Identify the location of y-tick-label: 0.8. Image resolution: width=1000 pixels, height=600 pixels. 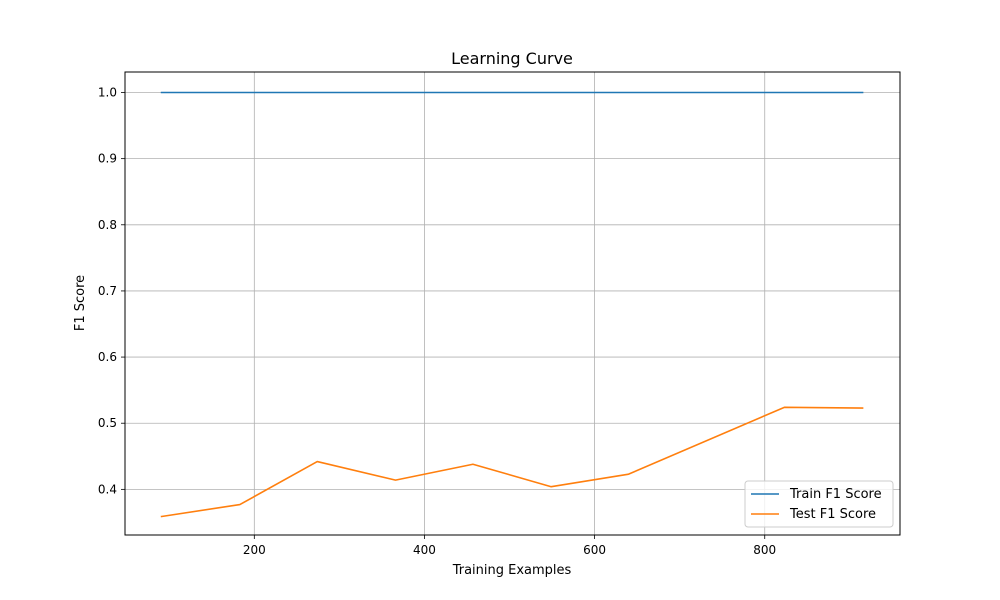
(107, 225).